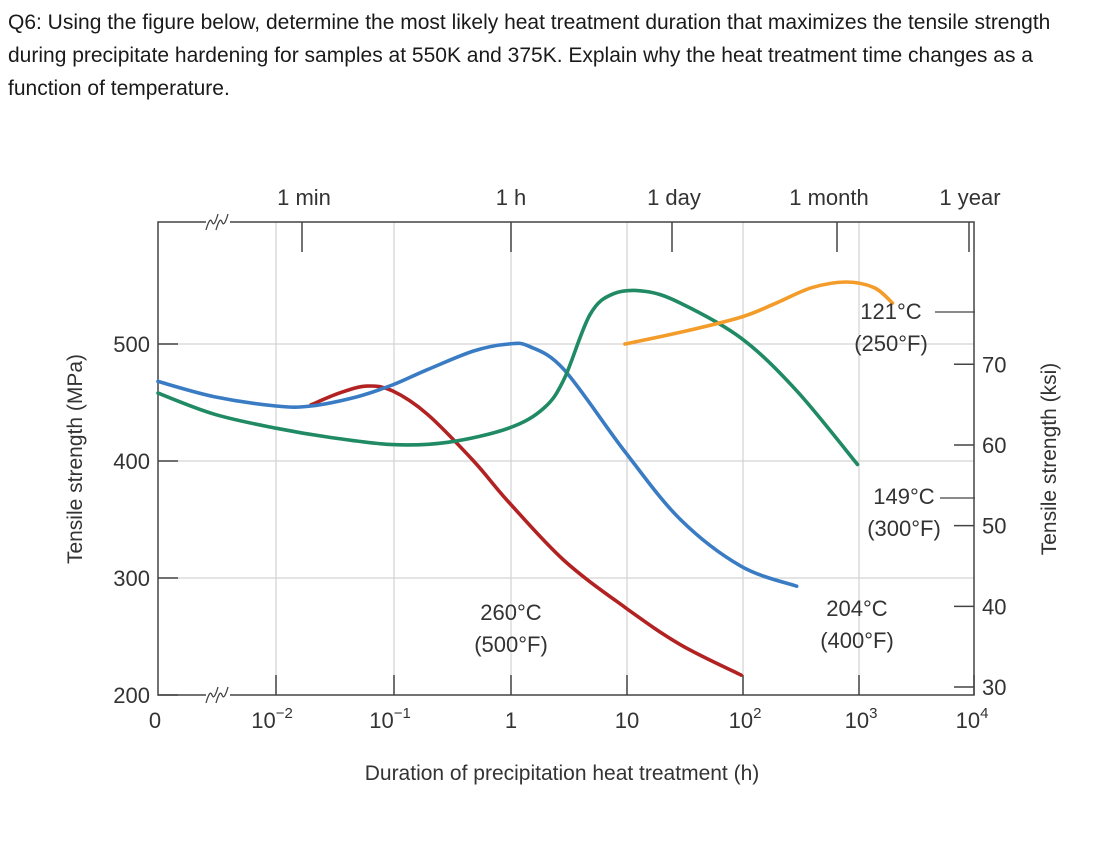 The height and width of the screenshot is (856, 1098). Describe the element at coordinates (1049, 459) in the screenshot. I see `y-axis-title-right: Tensile strength (ksi)` at that location.